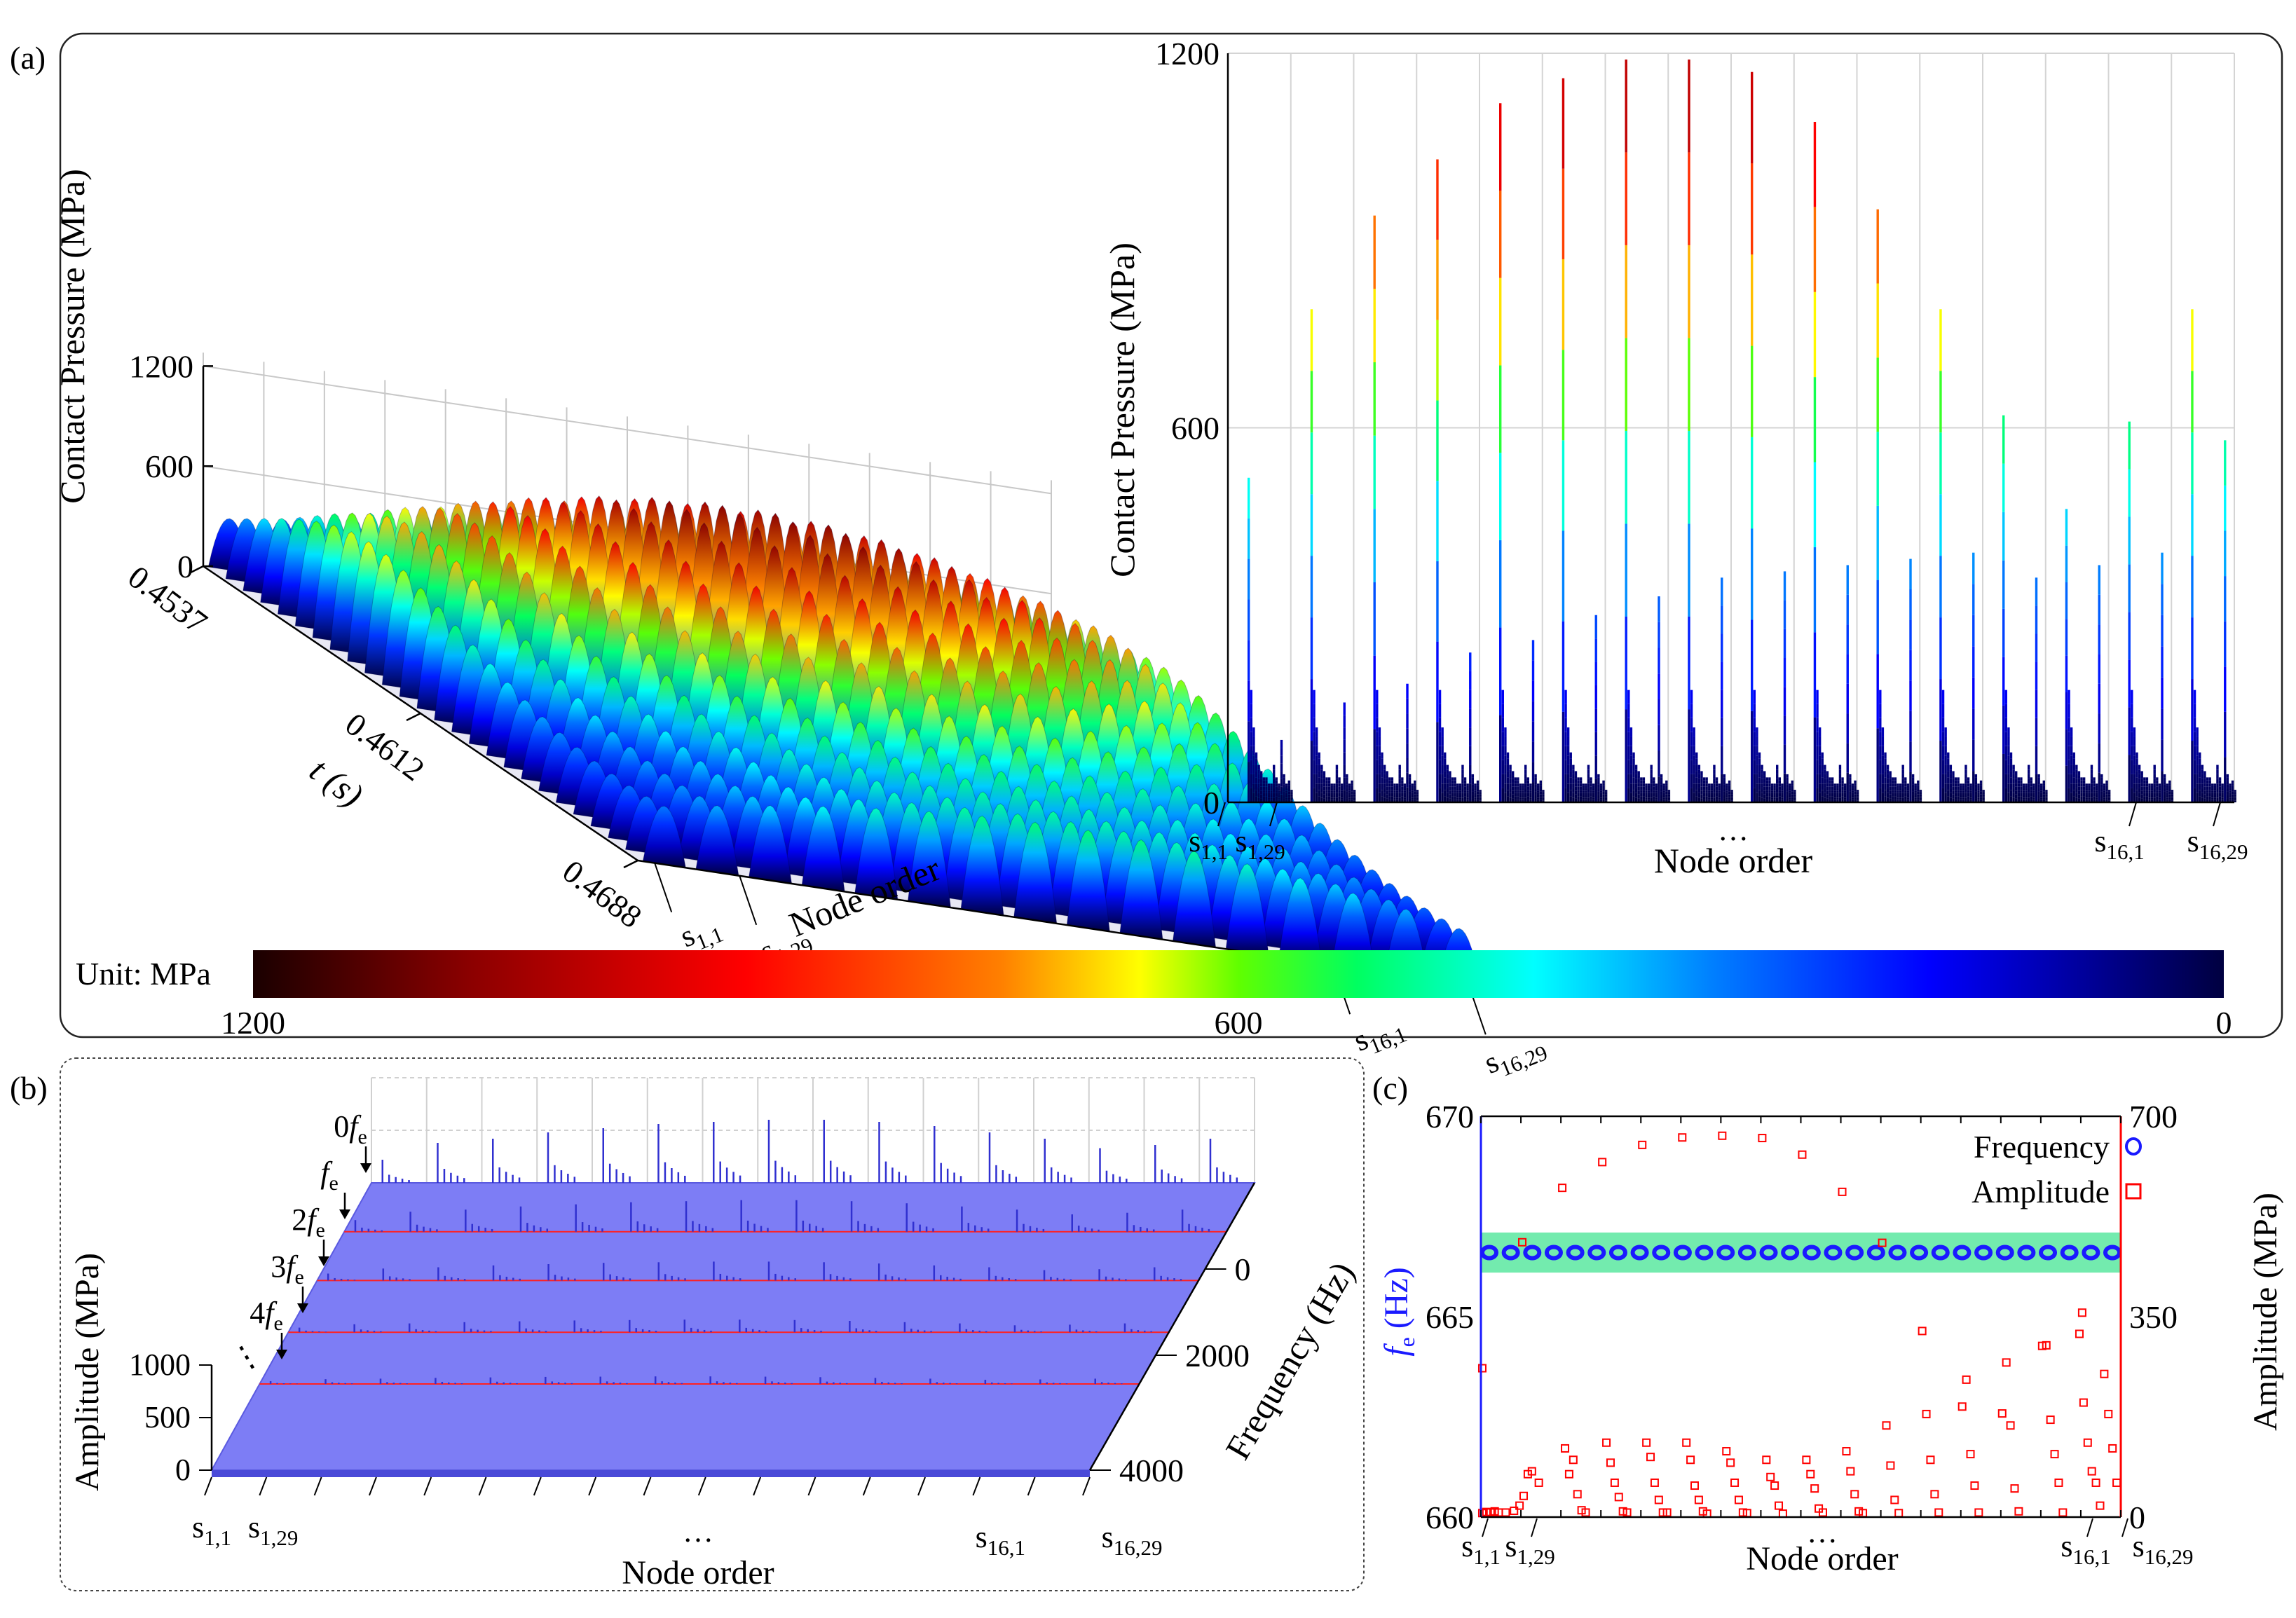 The image size is (2296, 1618). Describe the element at coordinates (28, 58) in the screenshot. I see `panel-a-label: (a)` at that location.